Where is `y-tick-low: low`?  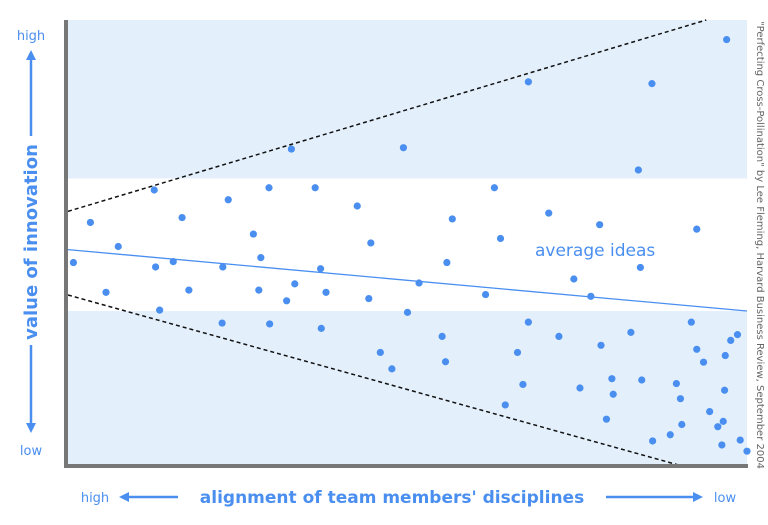 y-tick-low: low is located at coordinates (31, 451).